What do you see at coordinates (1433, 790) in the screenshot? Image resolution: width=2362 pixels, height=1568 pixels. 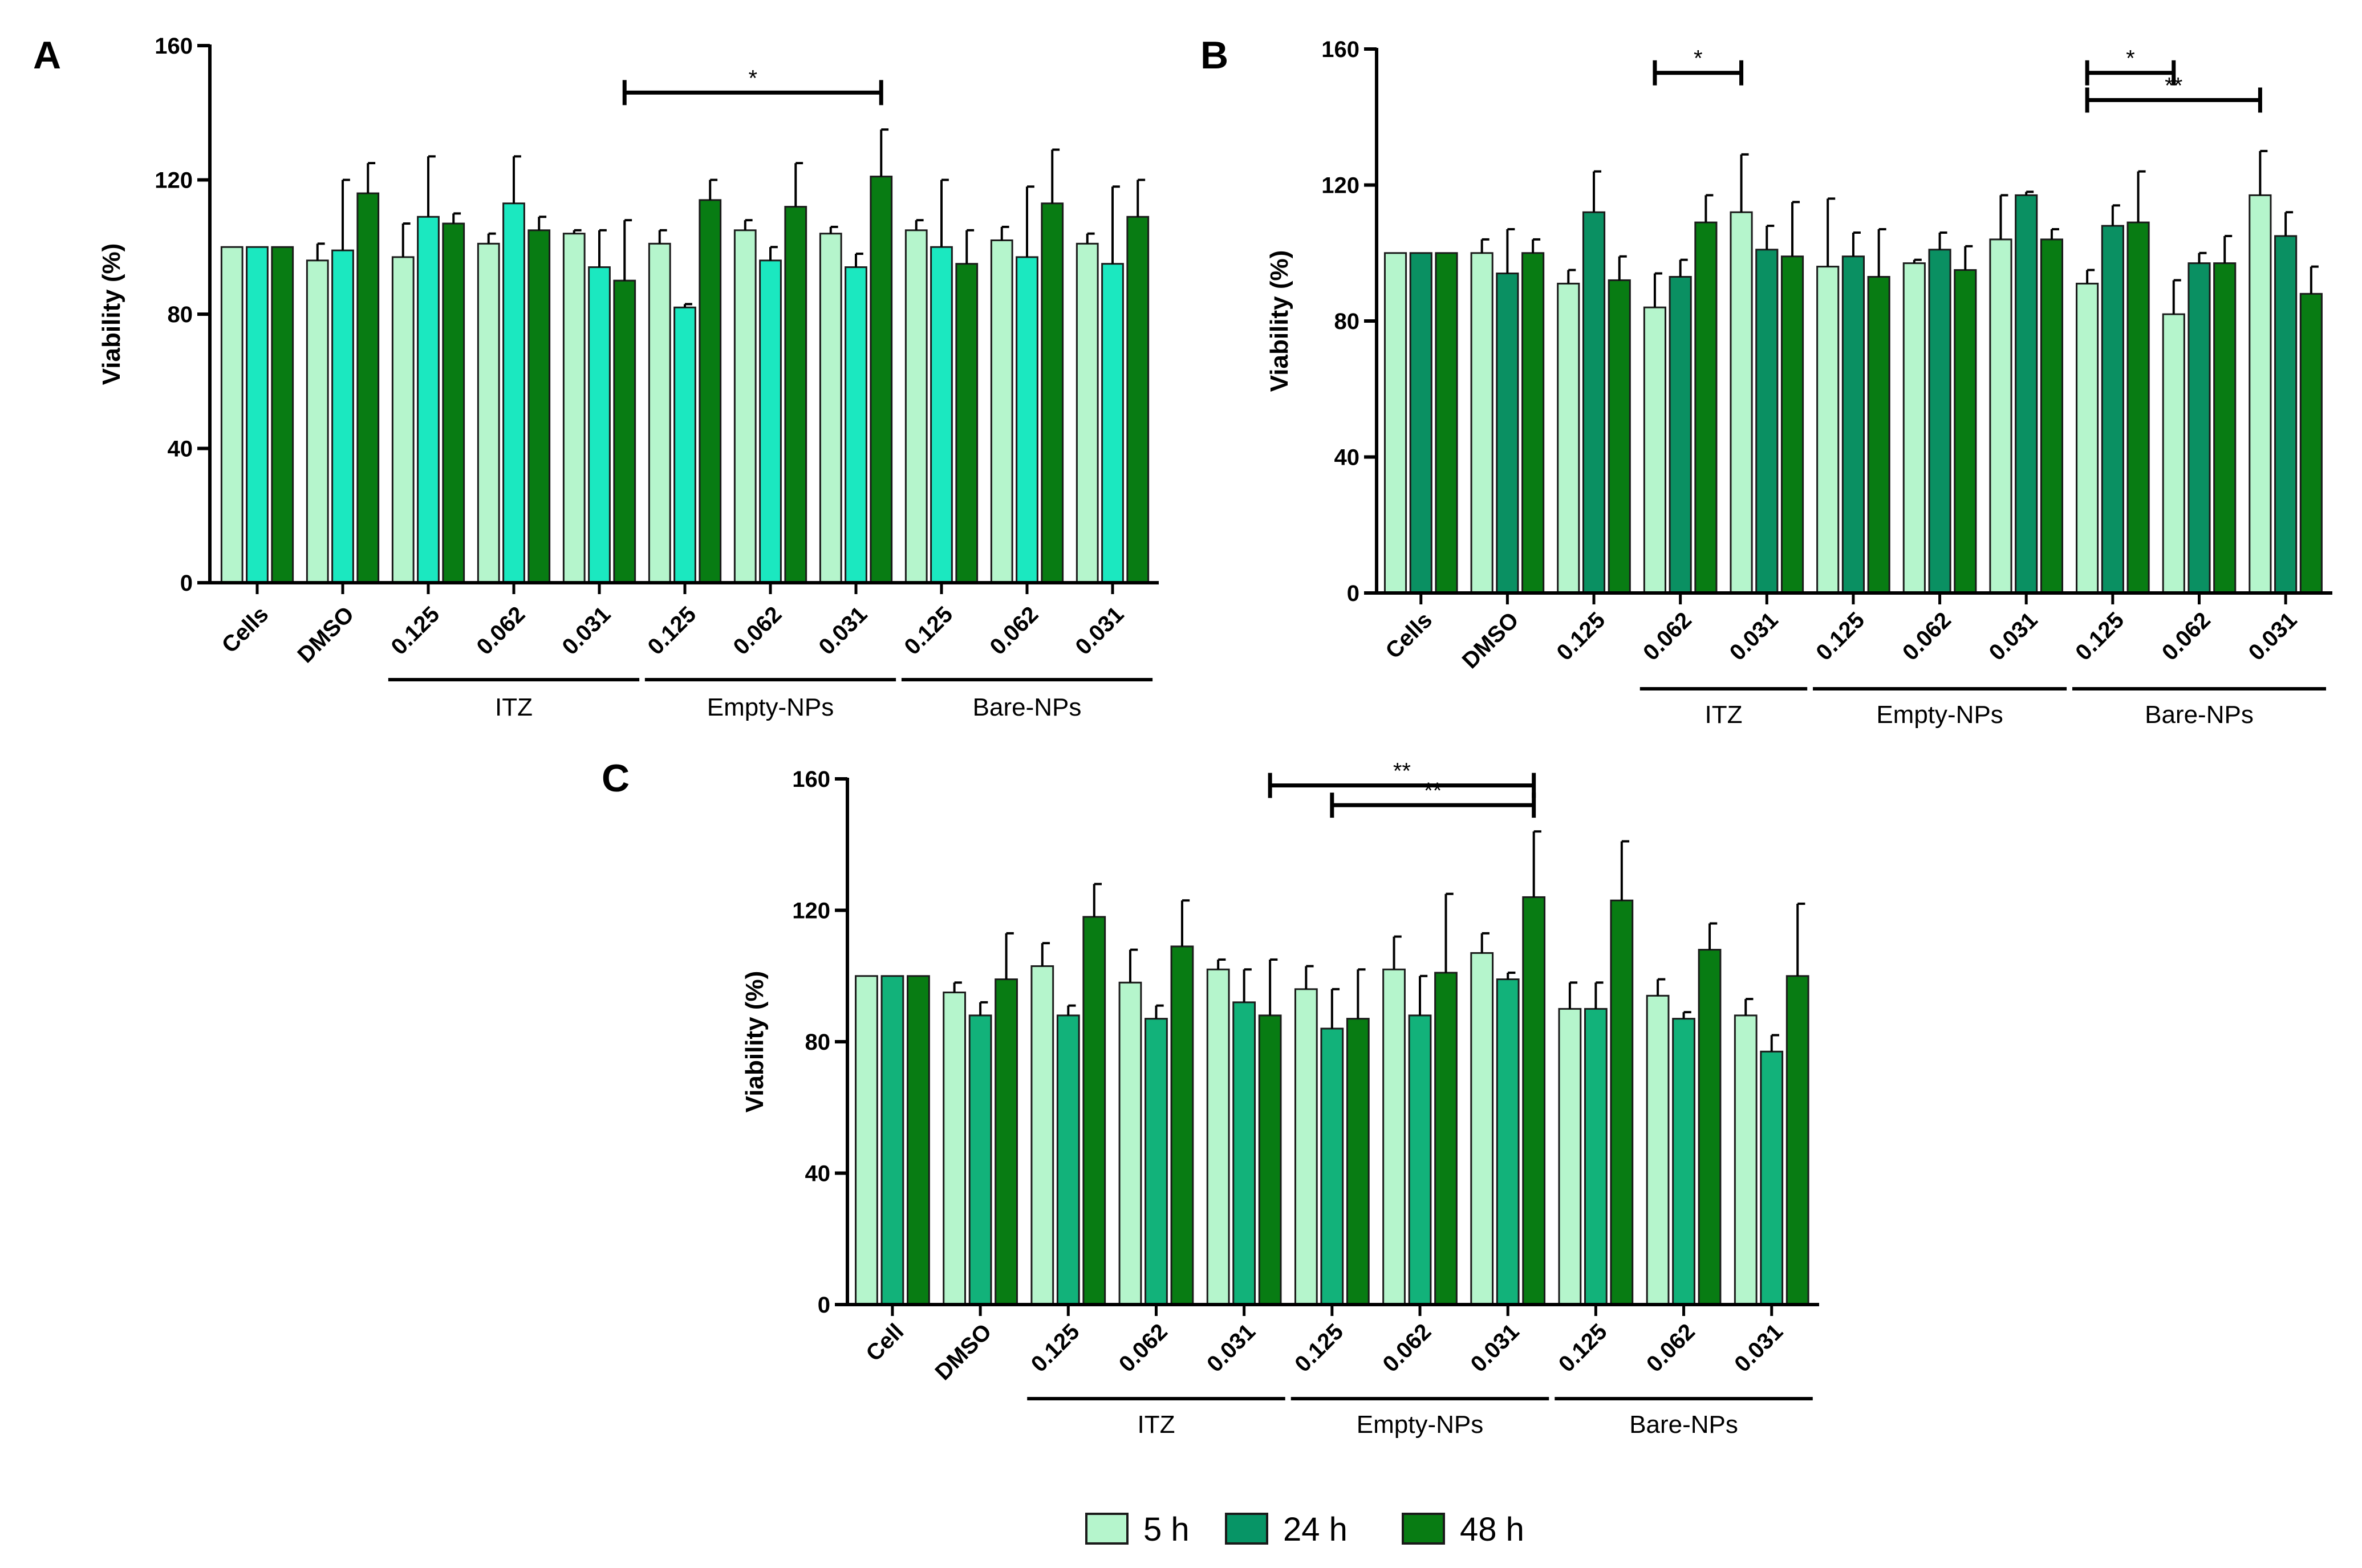 I see `significance-label: **` at bounding box center [1433, 790].